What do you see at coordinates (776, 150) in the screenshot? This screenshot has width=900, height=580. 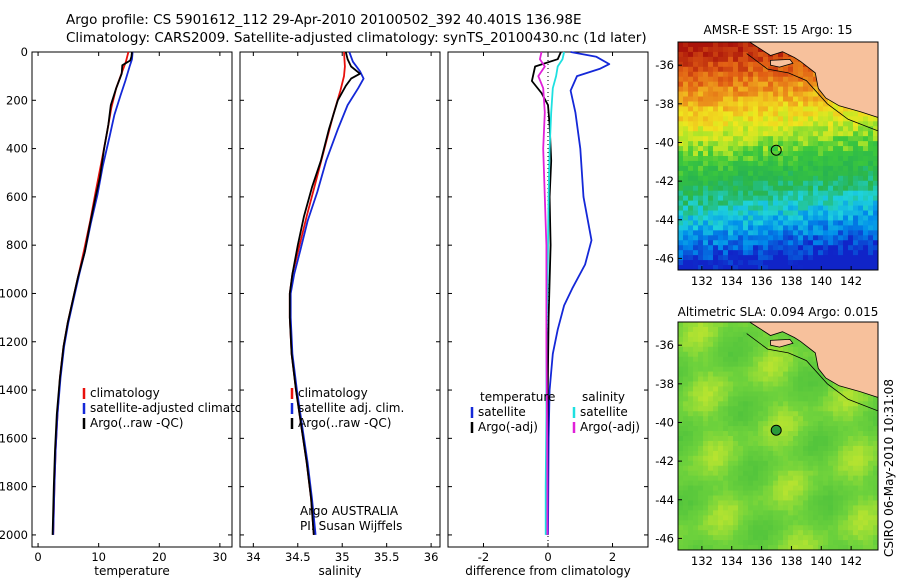 I see `argo-marker` at bounding box center [776, 150].